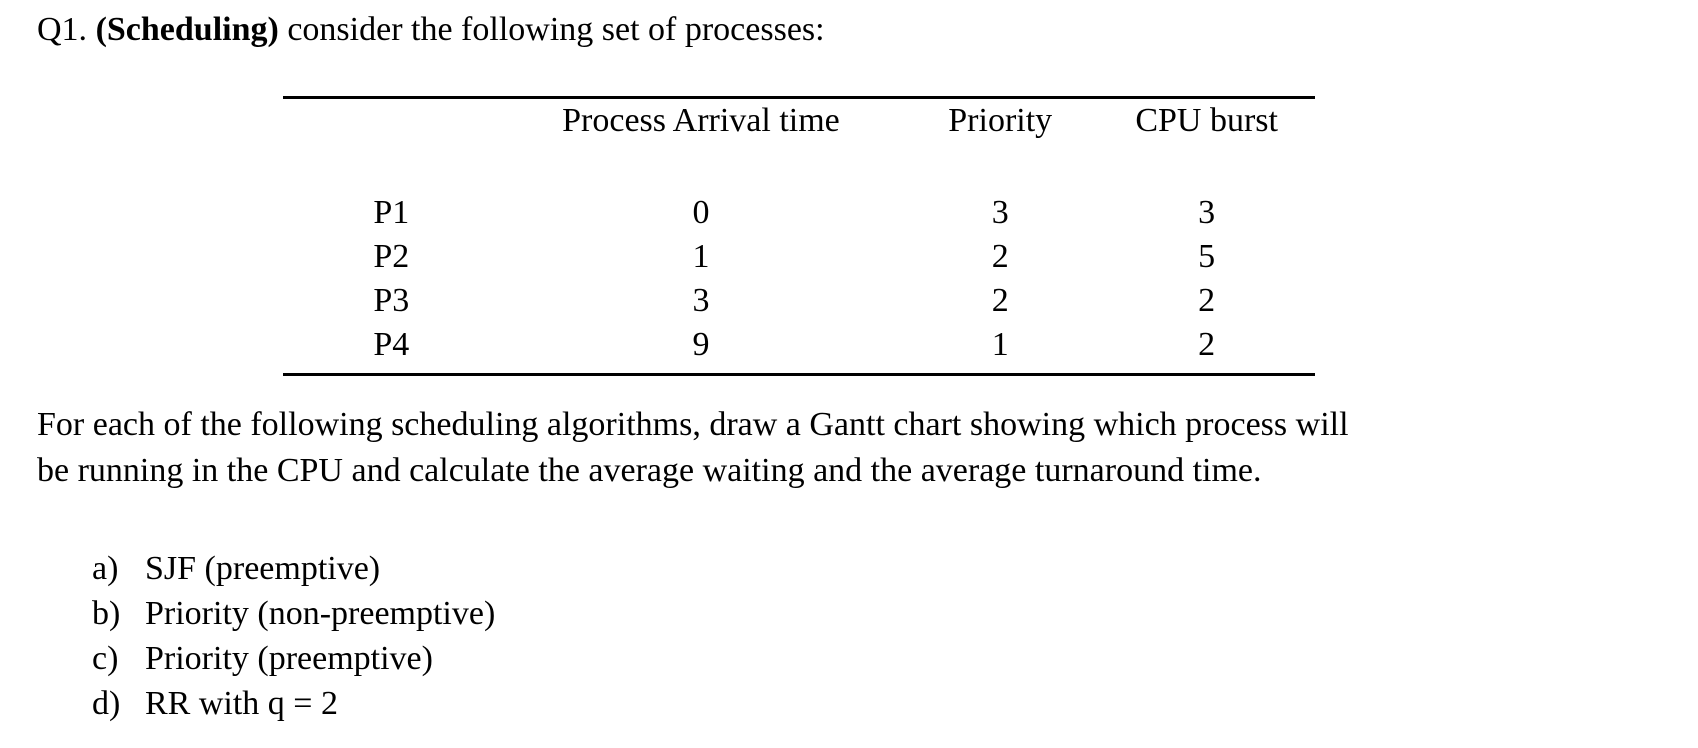  I want to click on arrival-value: 3, so click(701, 300).